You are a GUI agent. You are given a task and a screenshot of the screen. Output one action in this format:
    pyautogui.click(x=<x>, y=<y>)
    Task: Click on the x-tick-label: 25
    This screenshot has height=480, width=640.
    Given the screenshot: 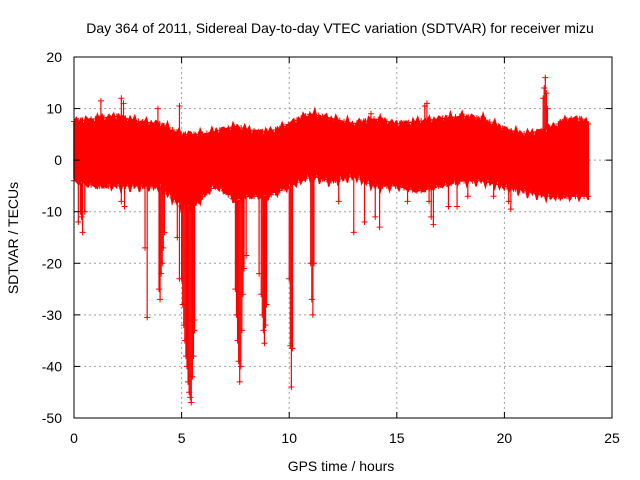 What is the action you would take?
    pyautogui.click(x=612, y=438)
    